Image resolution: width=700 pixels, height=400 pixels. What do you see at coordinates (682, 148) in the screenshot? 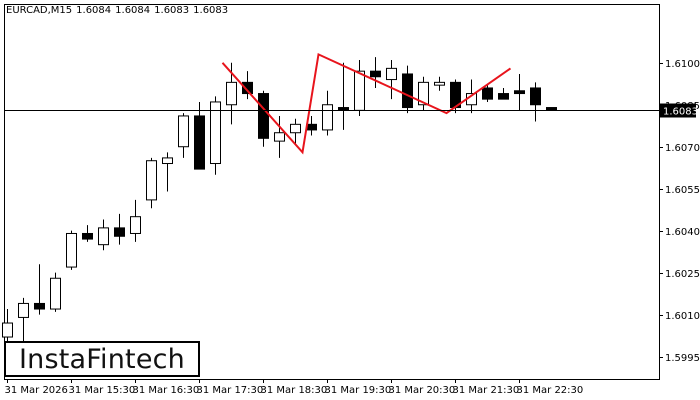
I see `y-tick-label: 1.6070` at bounding box center [682, 148].